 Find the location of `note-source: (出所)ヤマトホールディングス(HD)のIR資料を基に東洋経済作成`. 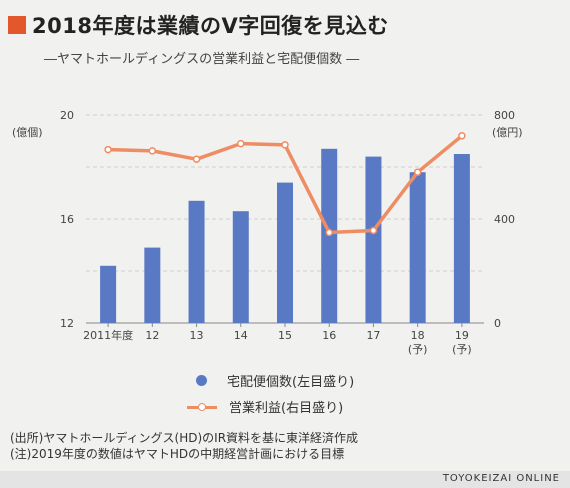

note-source: (出所)ヤマトホールディングス(HD)のIR資料を基に東洋経済作成 is located at coordinates (184, 438).